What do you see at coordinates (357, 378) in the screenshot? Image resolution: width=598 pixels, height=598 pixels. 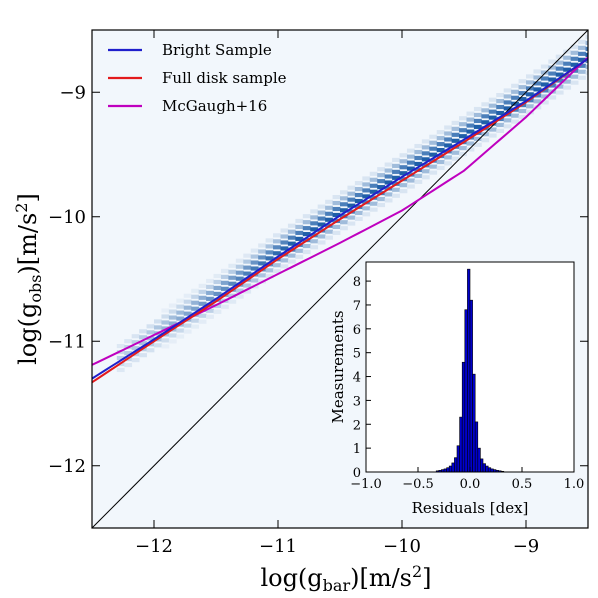 I see `inset-y-tick-label: 4` at bounding box center [357, 378].